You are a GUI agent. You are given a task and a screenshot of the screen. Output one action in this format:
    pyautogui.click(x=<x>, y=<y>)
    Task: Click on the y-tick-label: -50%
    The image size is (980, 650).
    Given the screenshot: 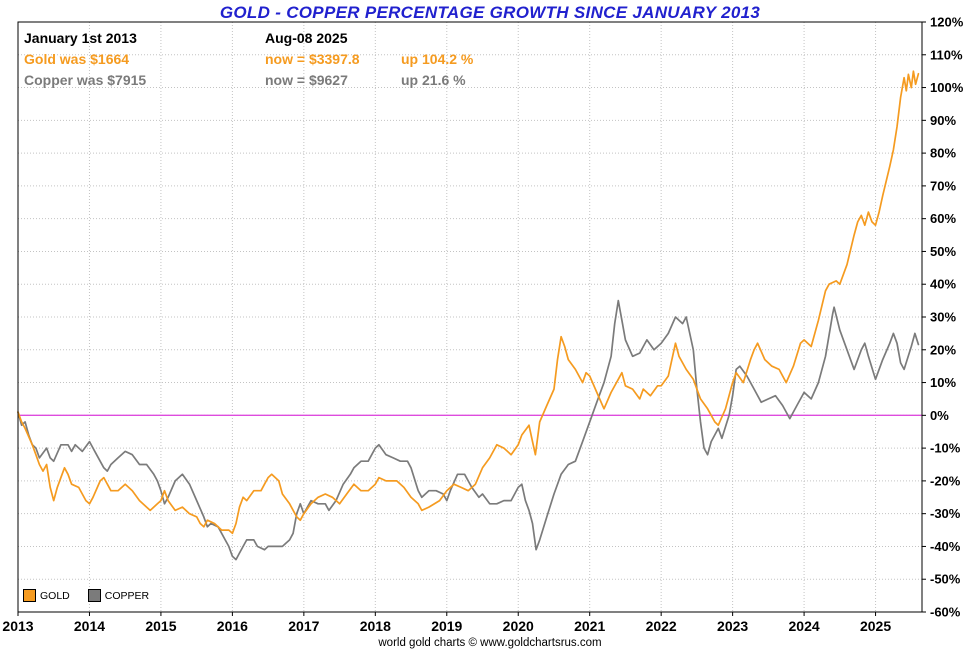 What is the action you would take?
    pyautogui.click(x=945, y=579)
    